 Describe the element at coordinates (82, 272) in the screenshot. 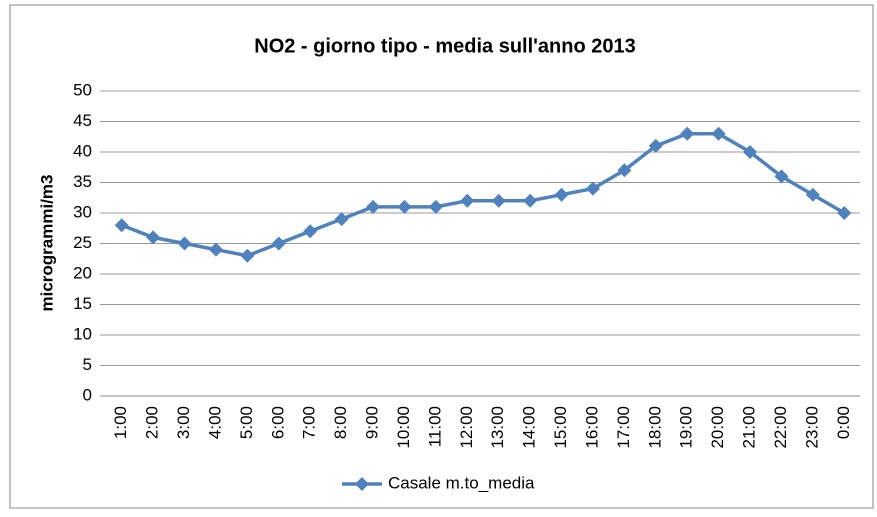

I see `y-tick-label: 20` at that location.